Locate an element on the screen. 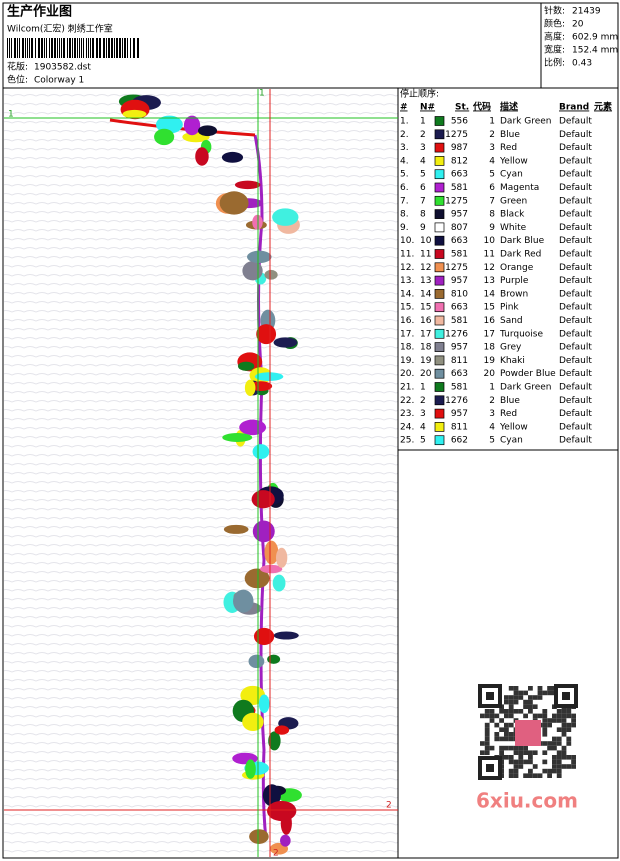 This screenshot has height=861, width=620. column-header: # is located at coordinates (404, 108).